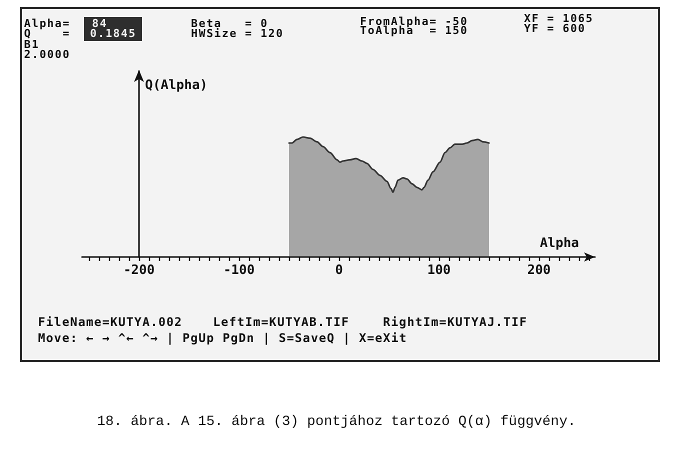 This screenshot has width=675, height=450. I want to click on x-tick-label: 200, so click(539, 270).